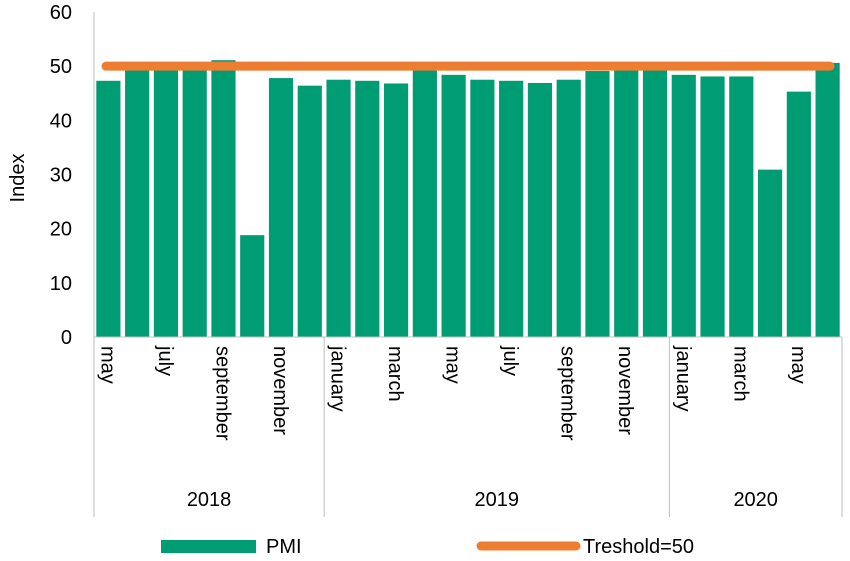  Describe the element at coordinates (497, 500) in the screenshot. I see `year-label: 2019` at that location.